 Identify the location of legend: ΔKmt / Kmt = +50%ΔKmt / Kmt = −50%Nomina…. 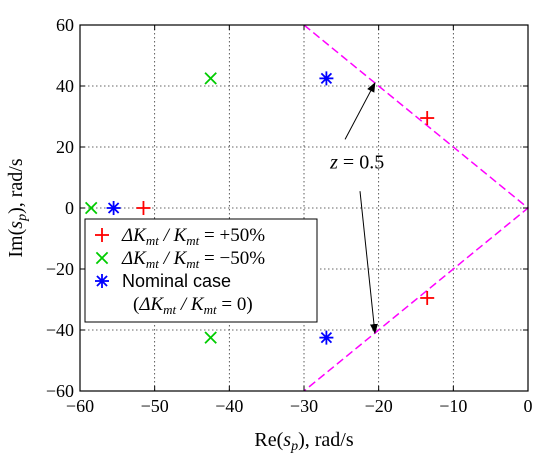
(201, 270).